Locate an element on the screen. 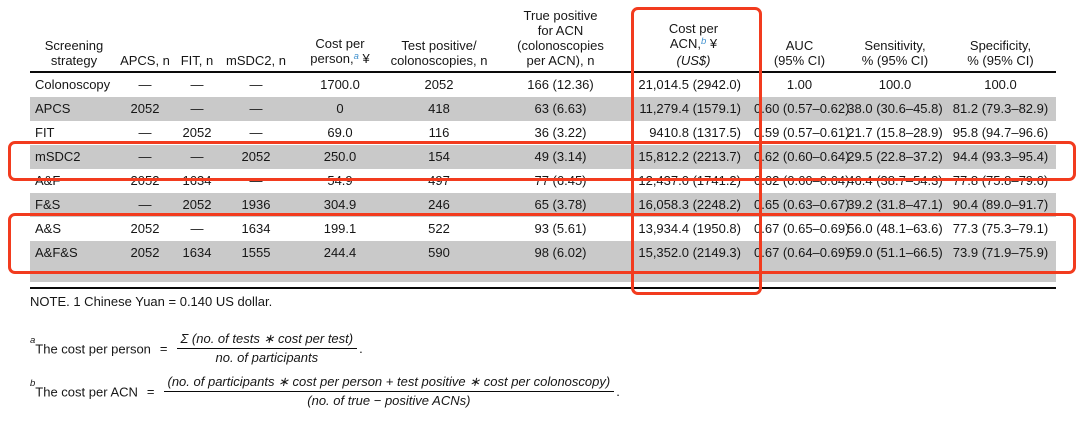 The height and width of the screenshot is (422, 1080). cell-cost-per-person: 244.4 is located at coordinates (340, 252).